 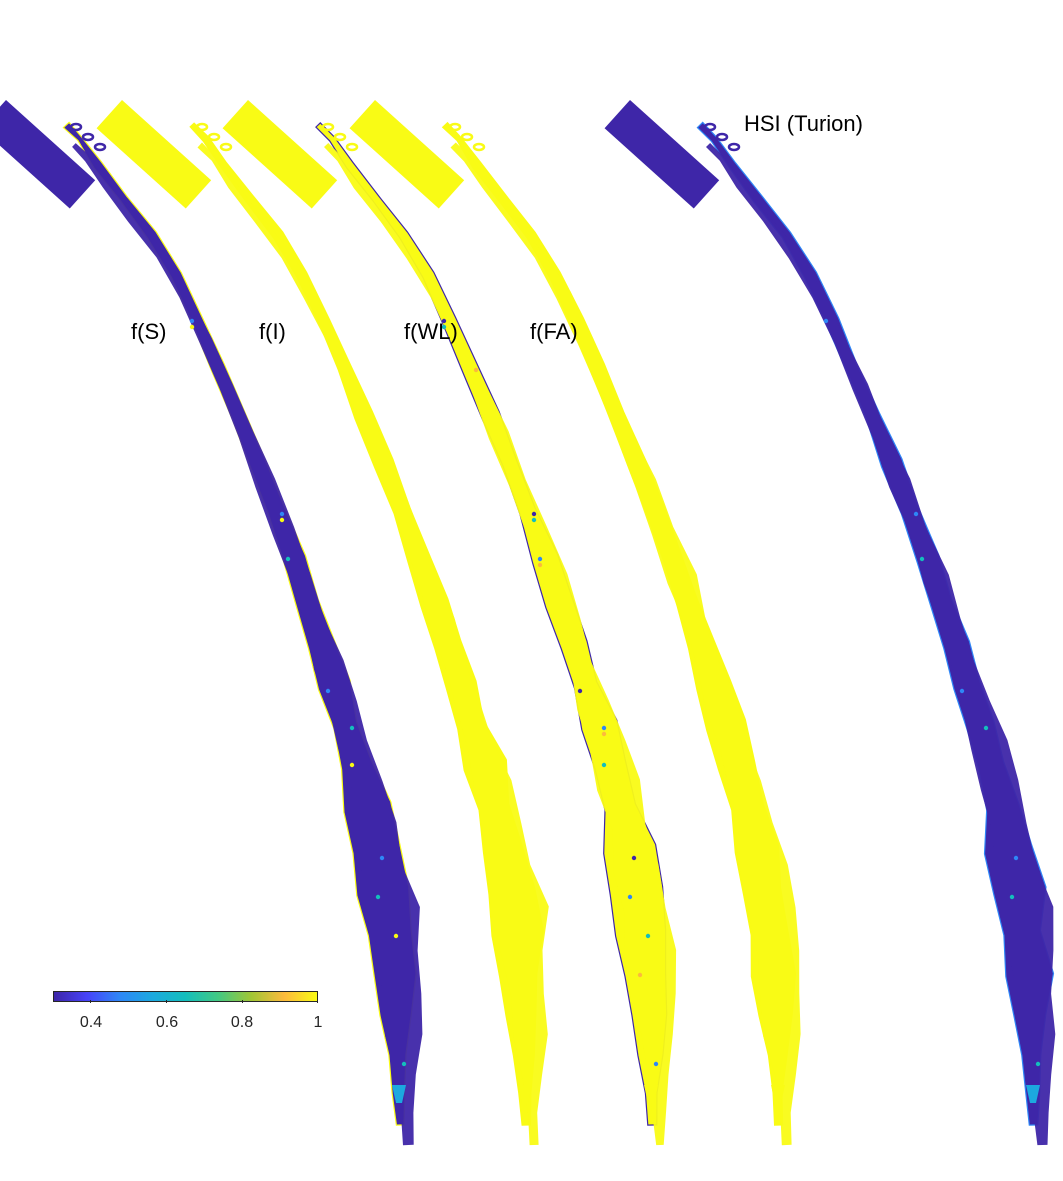 What do you see at coordinates (803, 123) in the screenshot?
I see `panel-label-hsi-turion: HSI (Turion)` at bounding box center [803, 123].